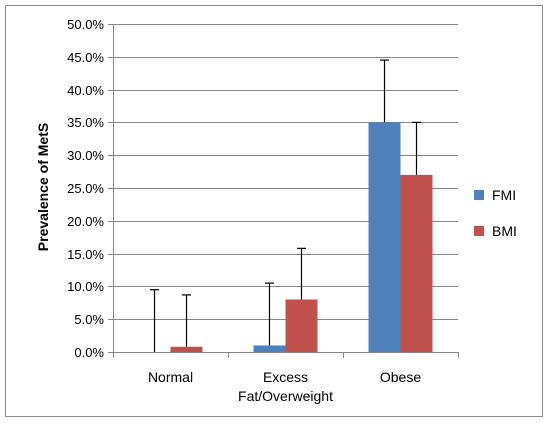  What do you see at coordinates (285, 377) in the screenshot?
I see `x-category-label: Excess` at bounding box center [285, 377].